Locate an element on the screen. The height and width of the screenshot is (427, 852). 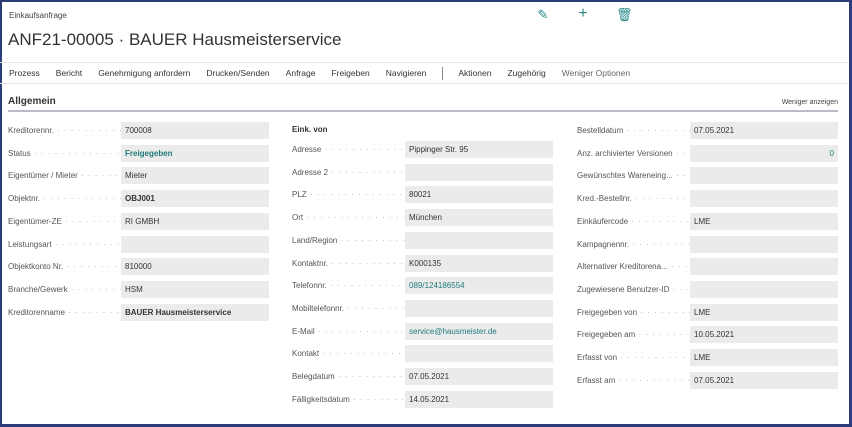
field-label: E-Mail is located at coordinates (348, 331).